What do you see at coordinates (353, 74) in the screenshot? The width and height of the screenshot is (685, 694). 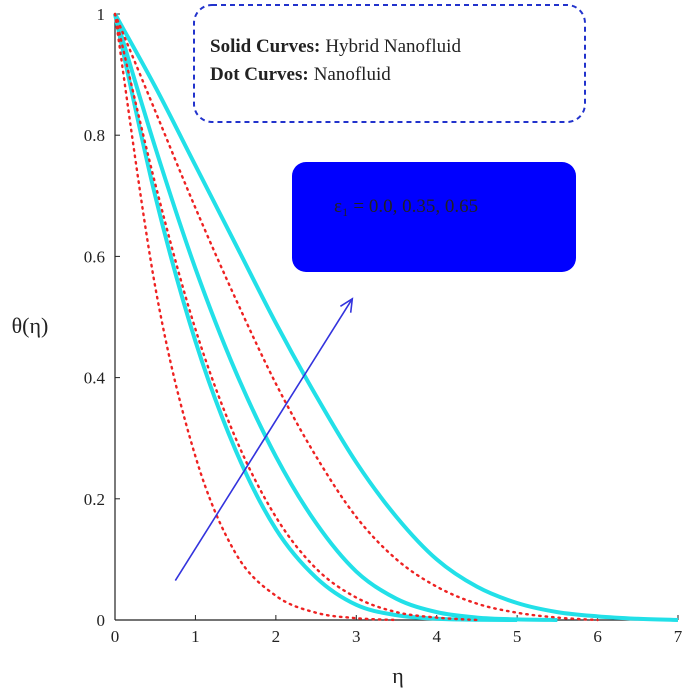 I see `legend-dot-text: Nanofluid` at bounding box center [353, 74].